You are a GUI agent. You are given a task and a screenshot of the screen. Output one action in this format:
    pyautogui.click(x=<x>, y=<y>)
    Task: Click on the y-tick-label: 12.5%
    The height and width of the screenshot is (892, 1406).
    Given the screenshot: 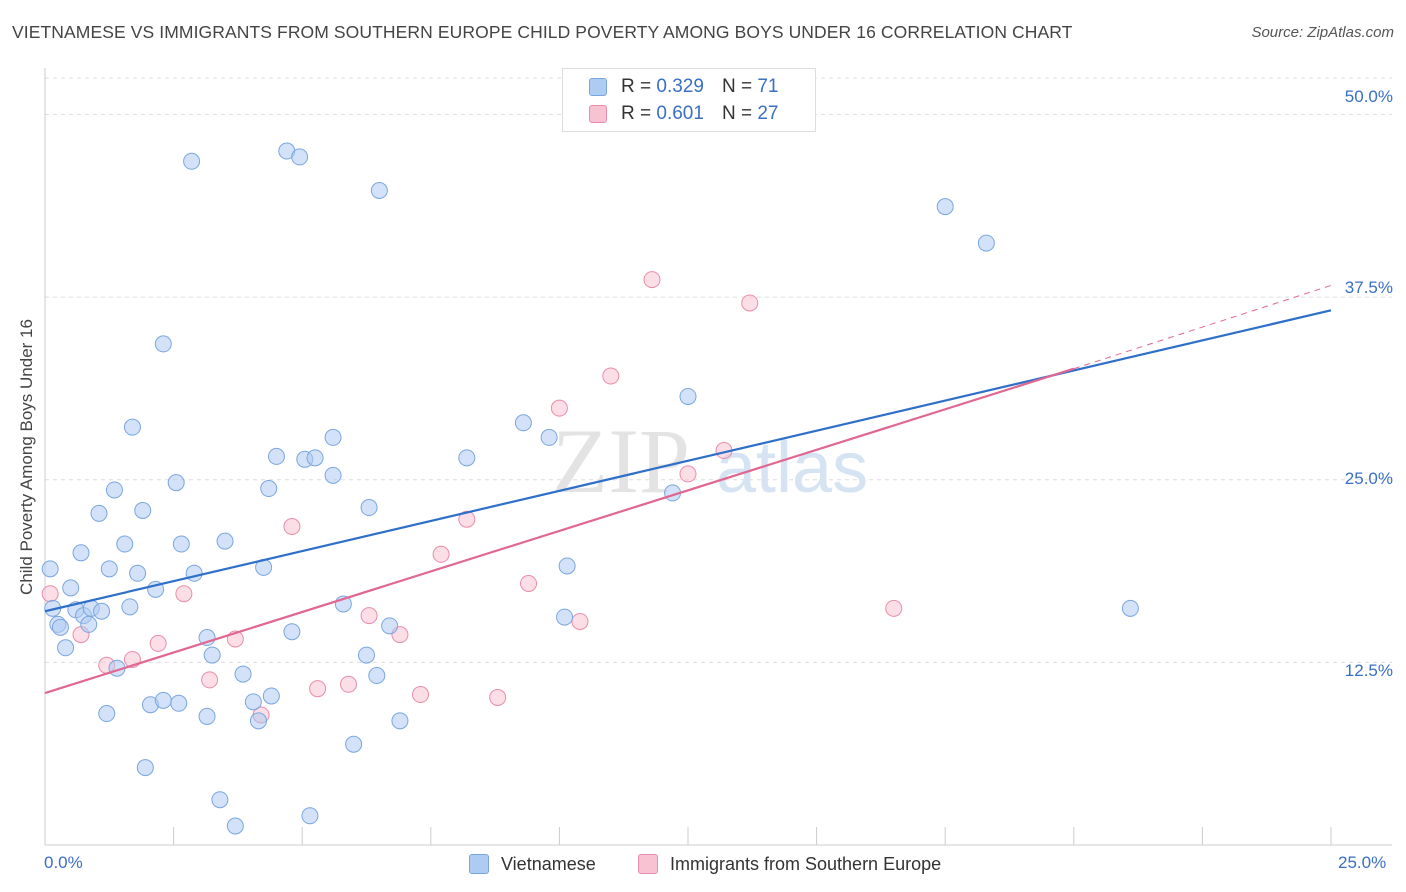 What is the action you would take?
    pyautogui.click(x=1368, y=670)
    